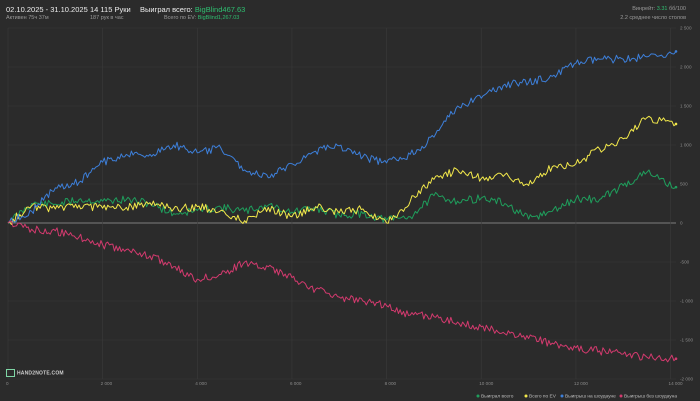  I want to click on won-total-value: BigBlind467.63, so click(220, 9).